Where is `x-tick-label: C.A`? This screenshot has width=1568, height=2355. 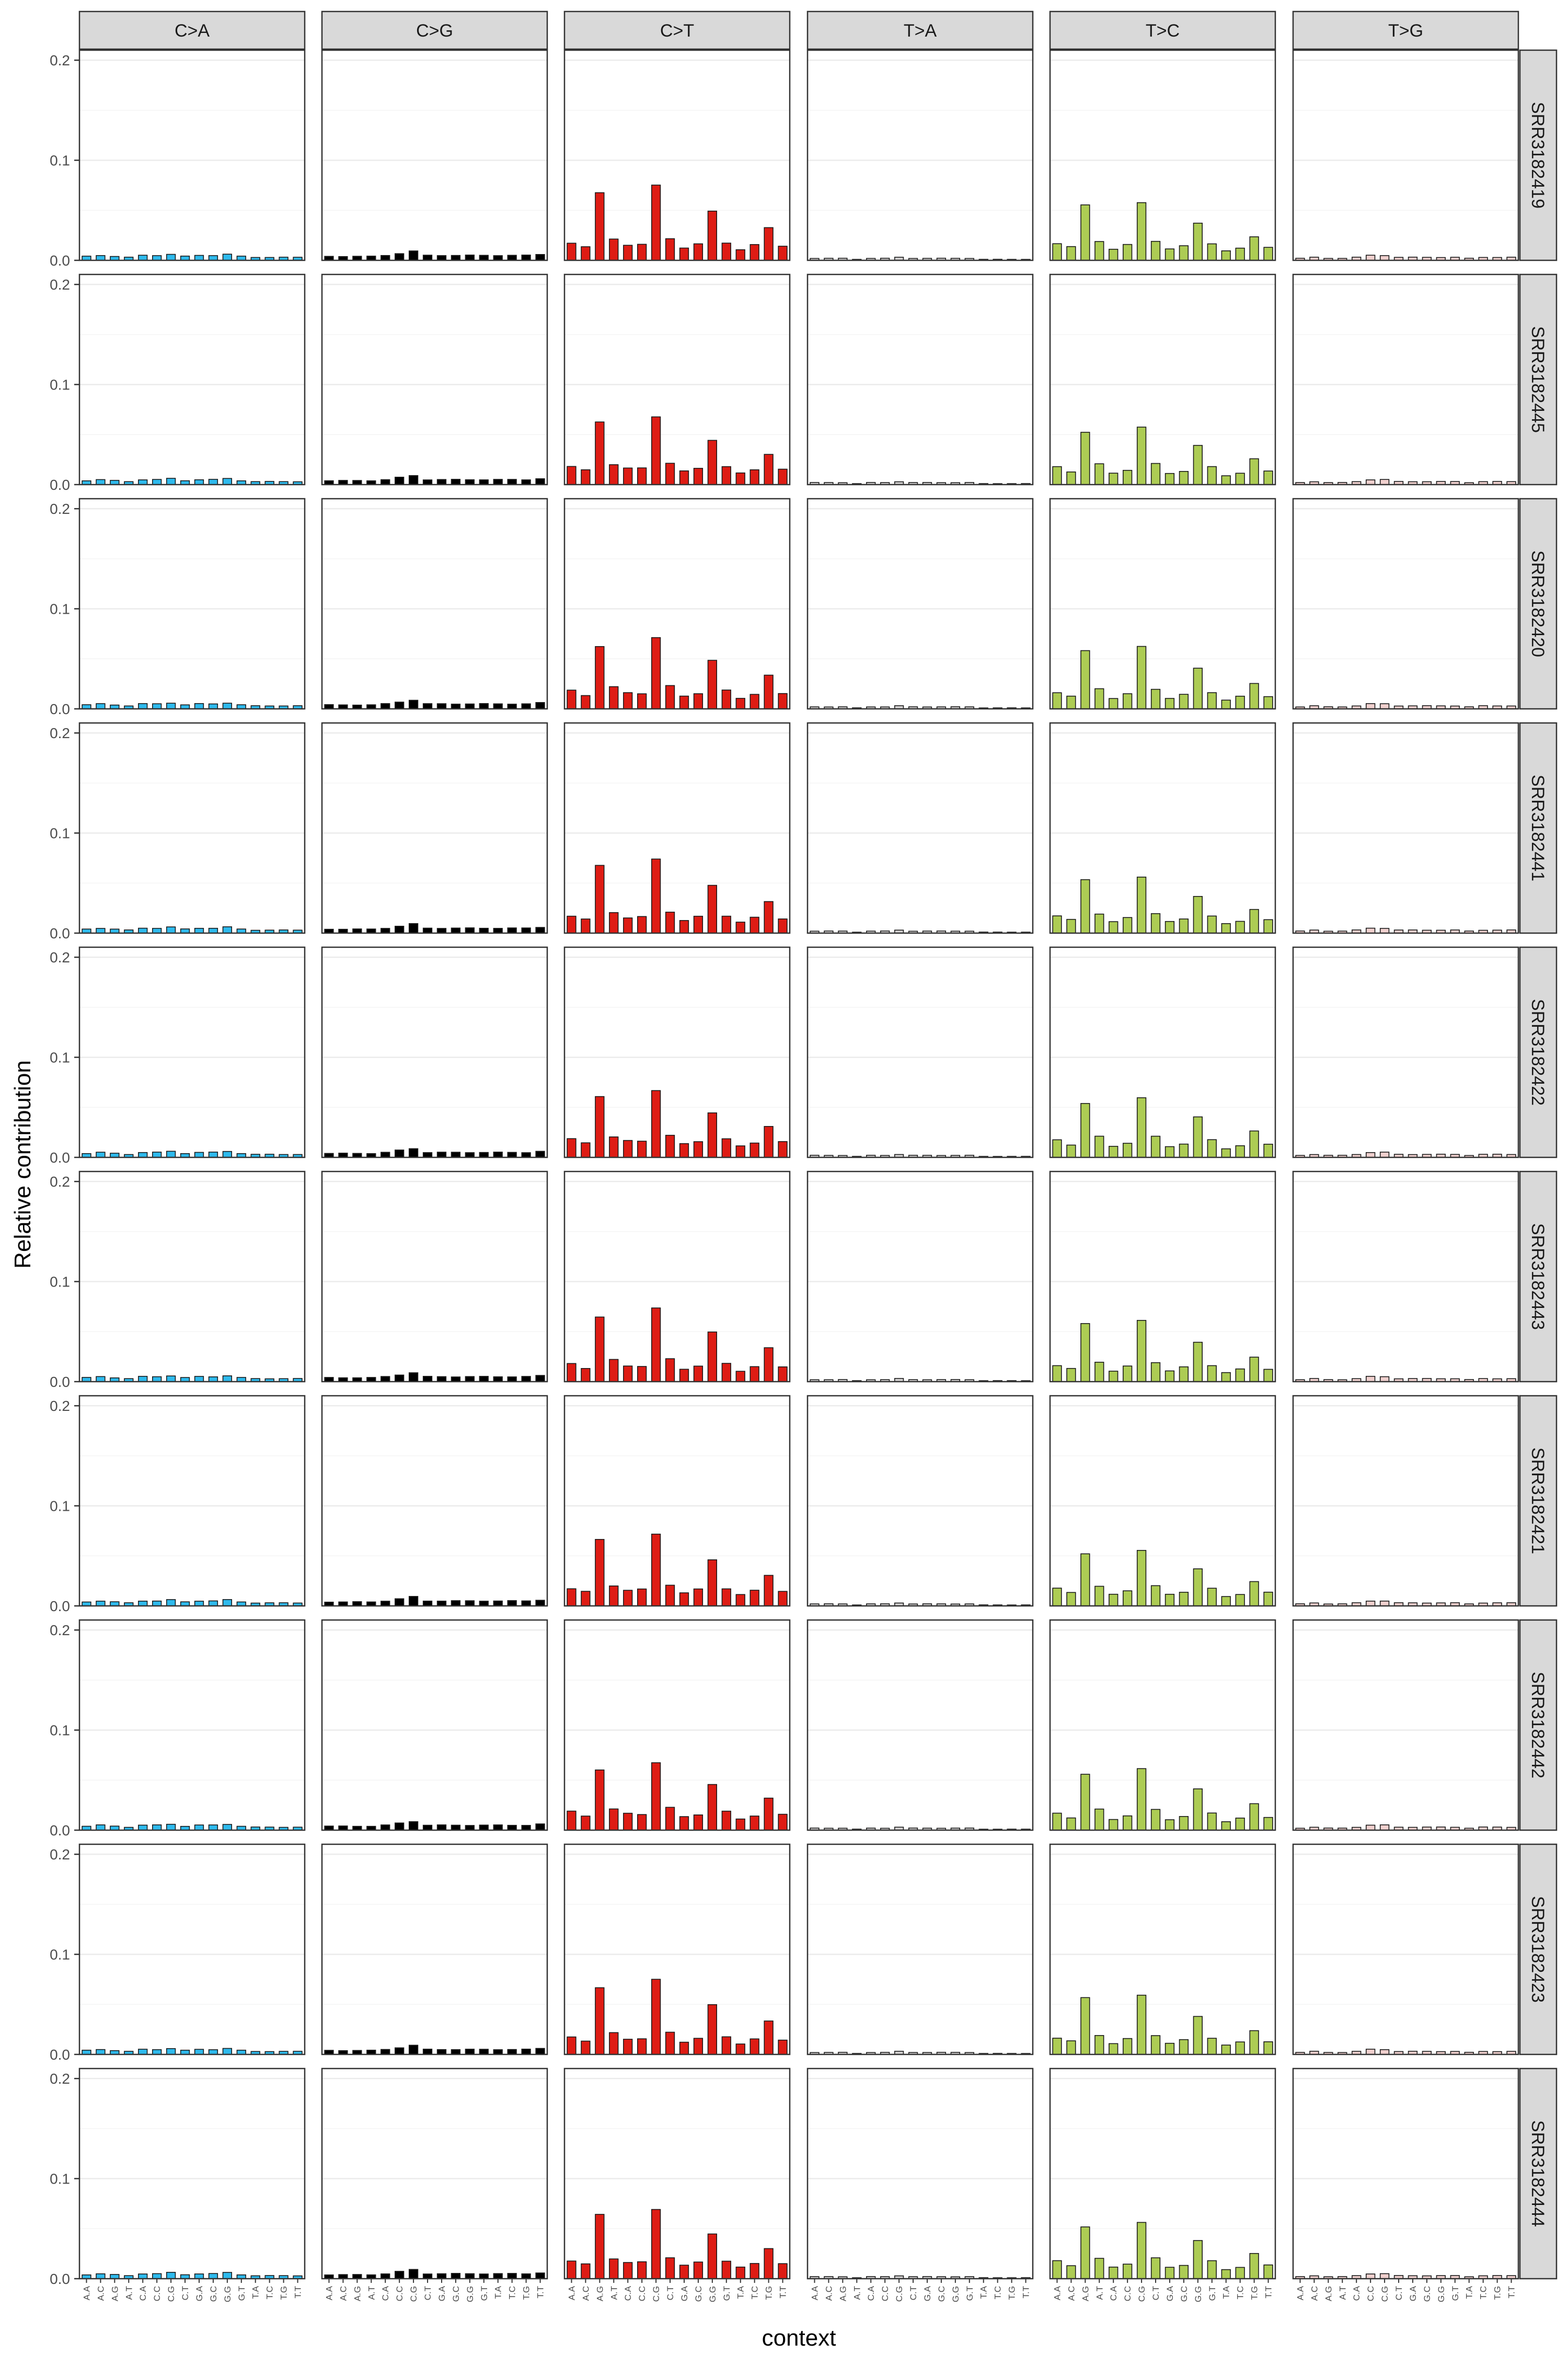 x-tick-label: C.A is located at coordinates (1114, 2293).